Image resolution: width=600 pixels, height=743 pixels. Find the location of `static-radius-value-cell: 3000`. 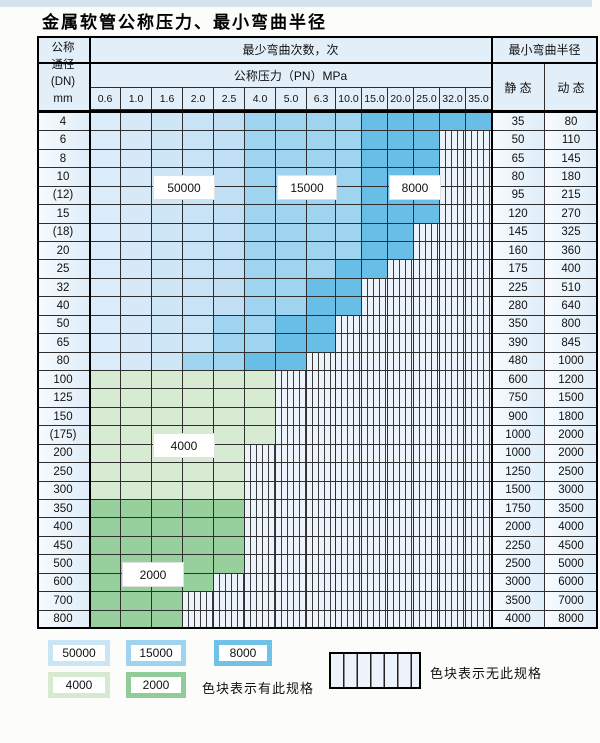

static-radius-value-cell: 3000 is located at coordinates (518, 583).